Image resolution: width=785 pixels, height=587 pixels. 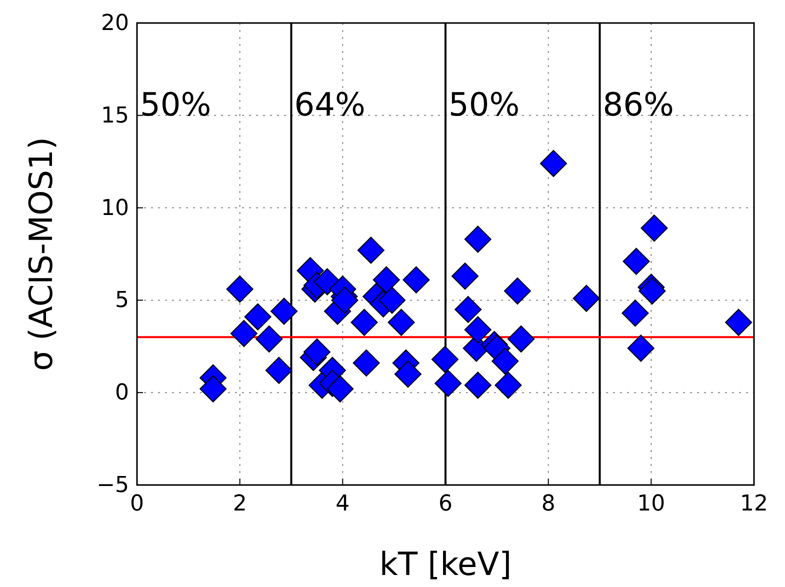 I want to click on y-axis-title: σ (ACIS-MOS1), so click(x=41, y=254).